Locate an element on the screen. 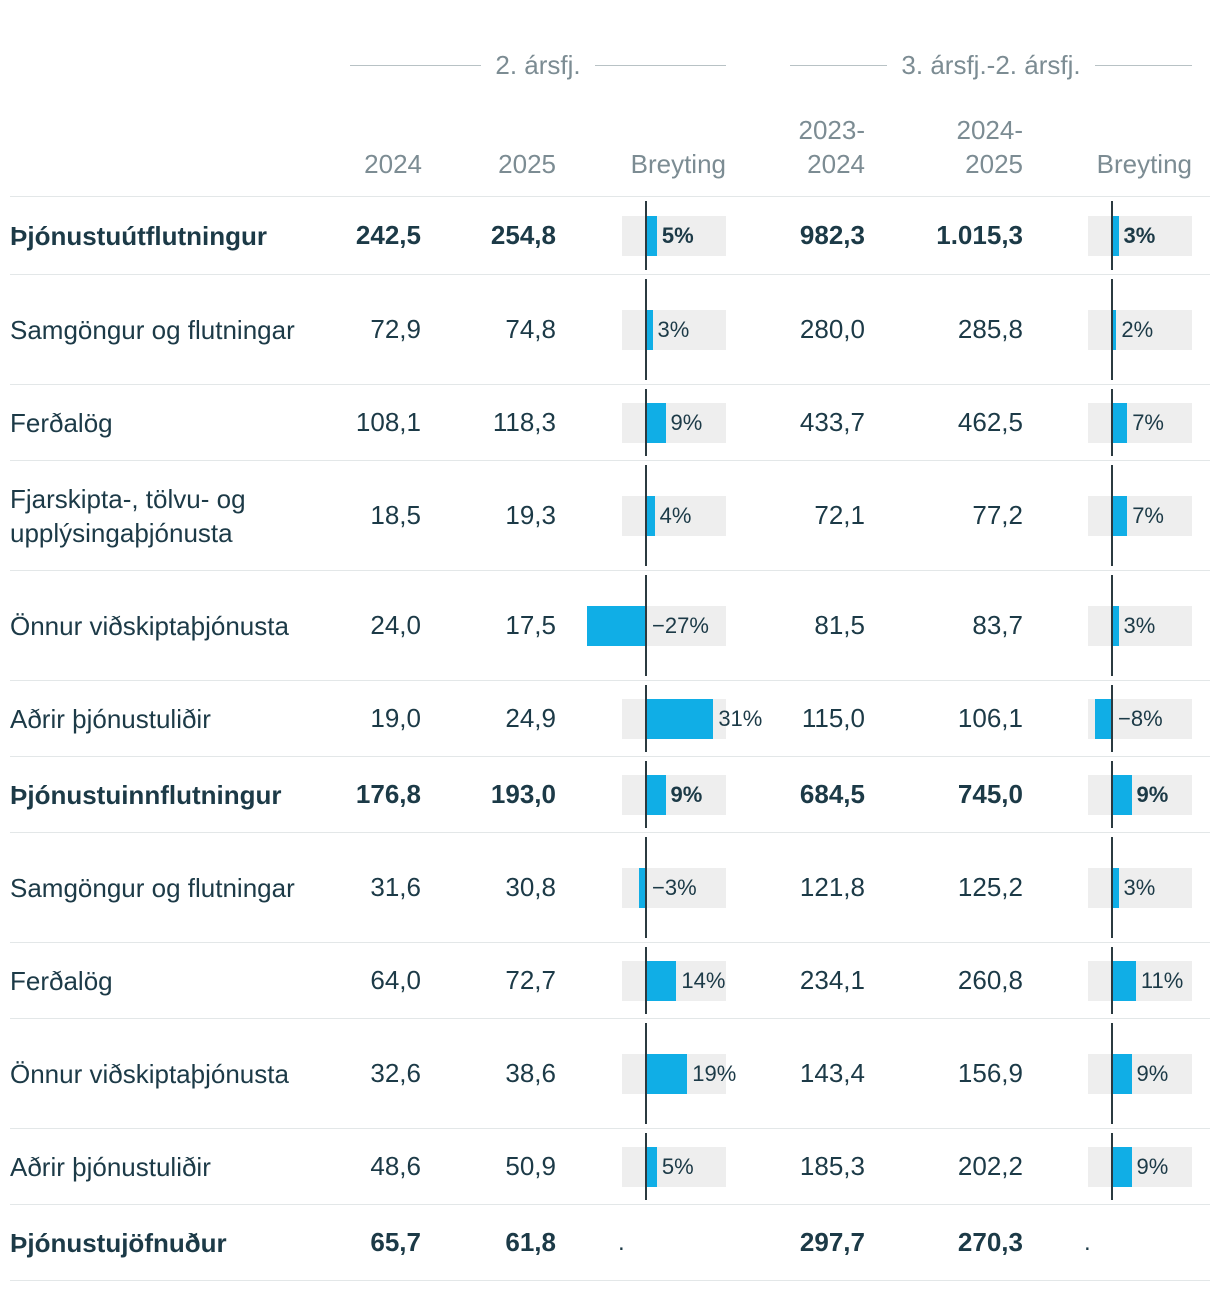 This screenshot has width=1220, height=1292. value-q-2024: 64,0 is located at coordinates (395, 980).